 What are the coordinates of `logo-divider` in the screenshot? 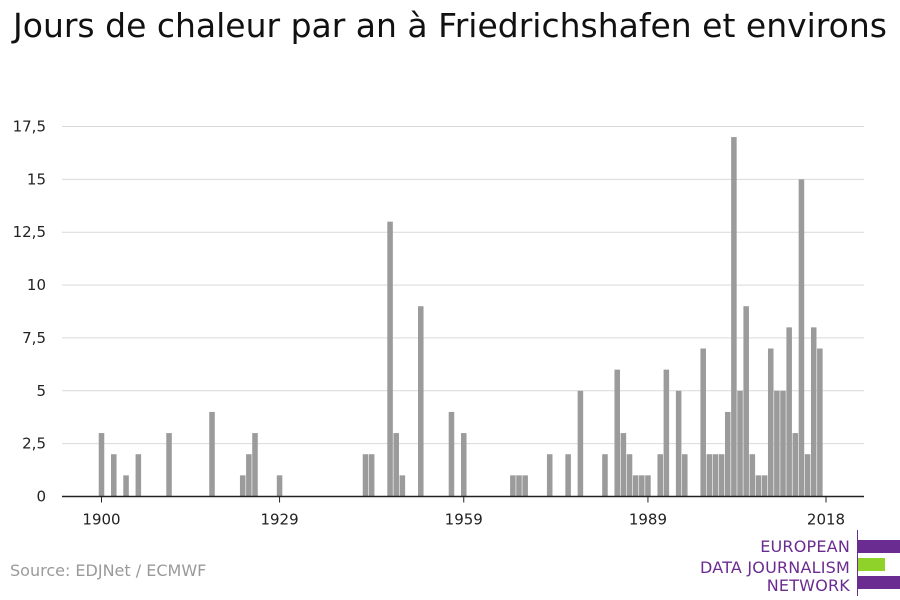 It's located at (857, 563).